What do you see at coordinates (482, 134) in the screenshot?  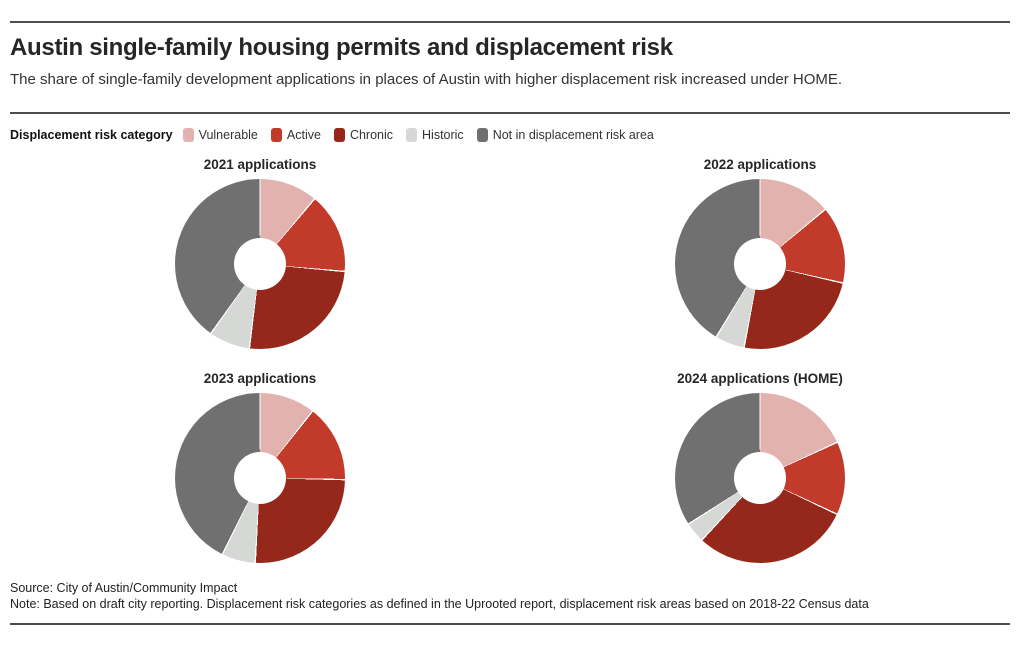 I see `legend-swatch-not-in-risk-area` at bounding box center [482, 134].